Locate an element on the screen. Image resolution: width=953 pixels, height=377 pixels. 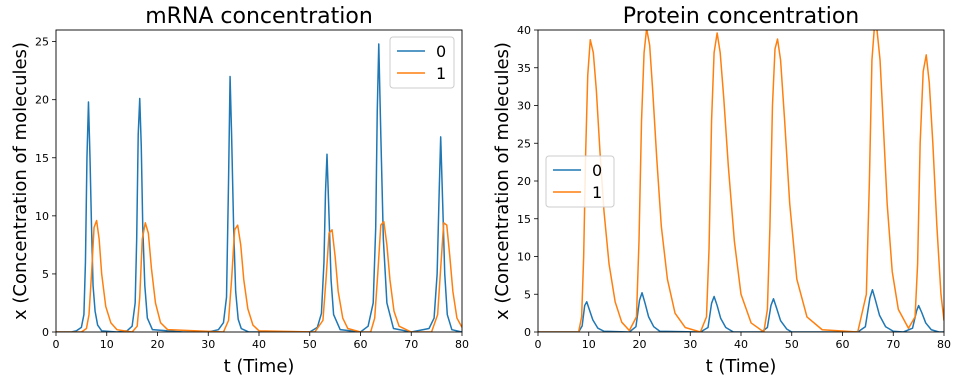
y-tick-label: 40 is located at coordinates (524, 30).